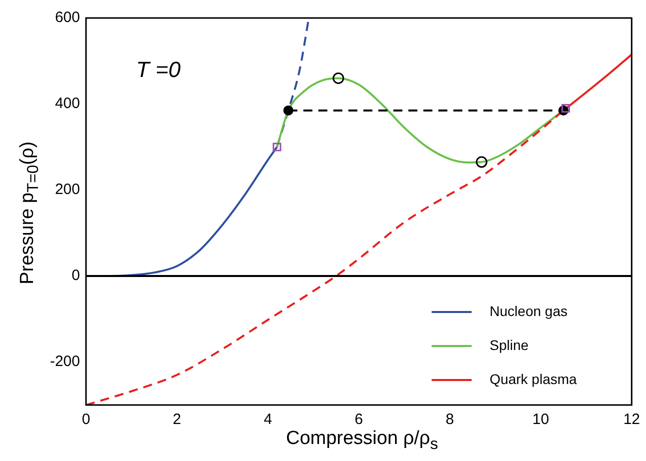  What do you see at coordinates (76, 275) in the screenshot?
I see `y-tick-label: 0` at bounding box center [76, 275].